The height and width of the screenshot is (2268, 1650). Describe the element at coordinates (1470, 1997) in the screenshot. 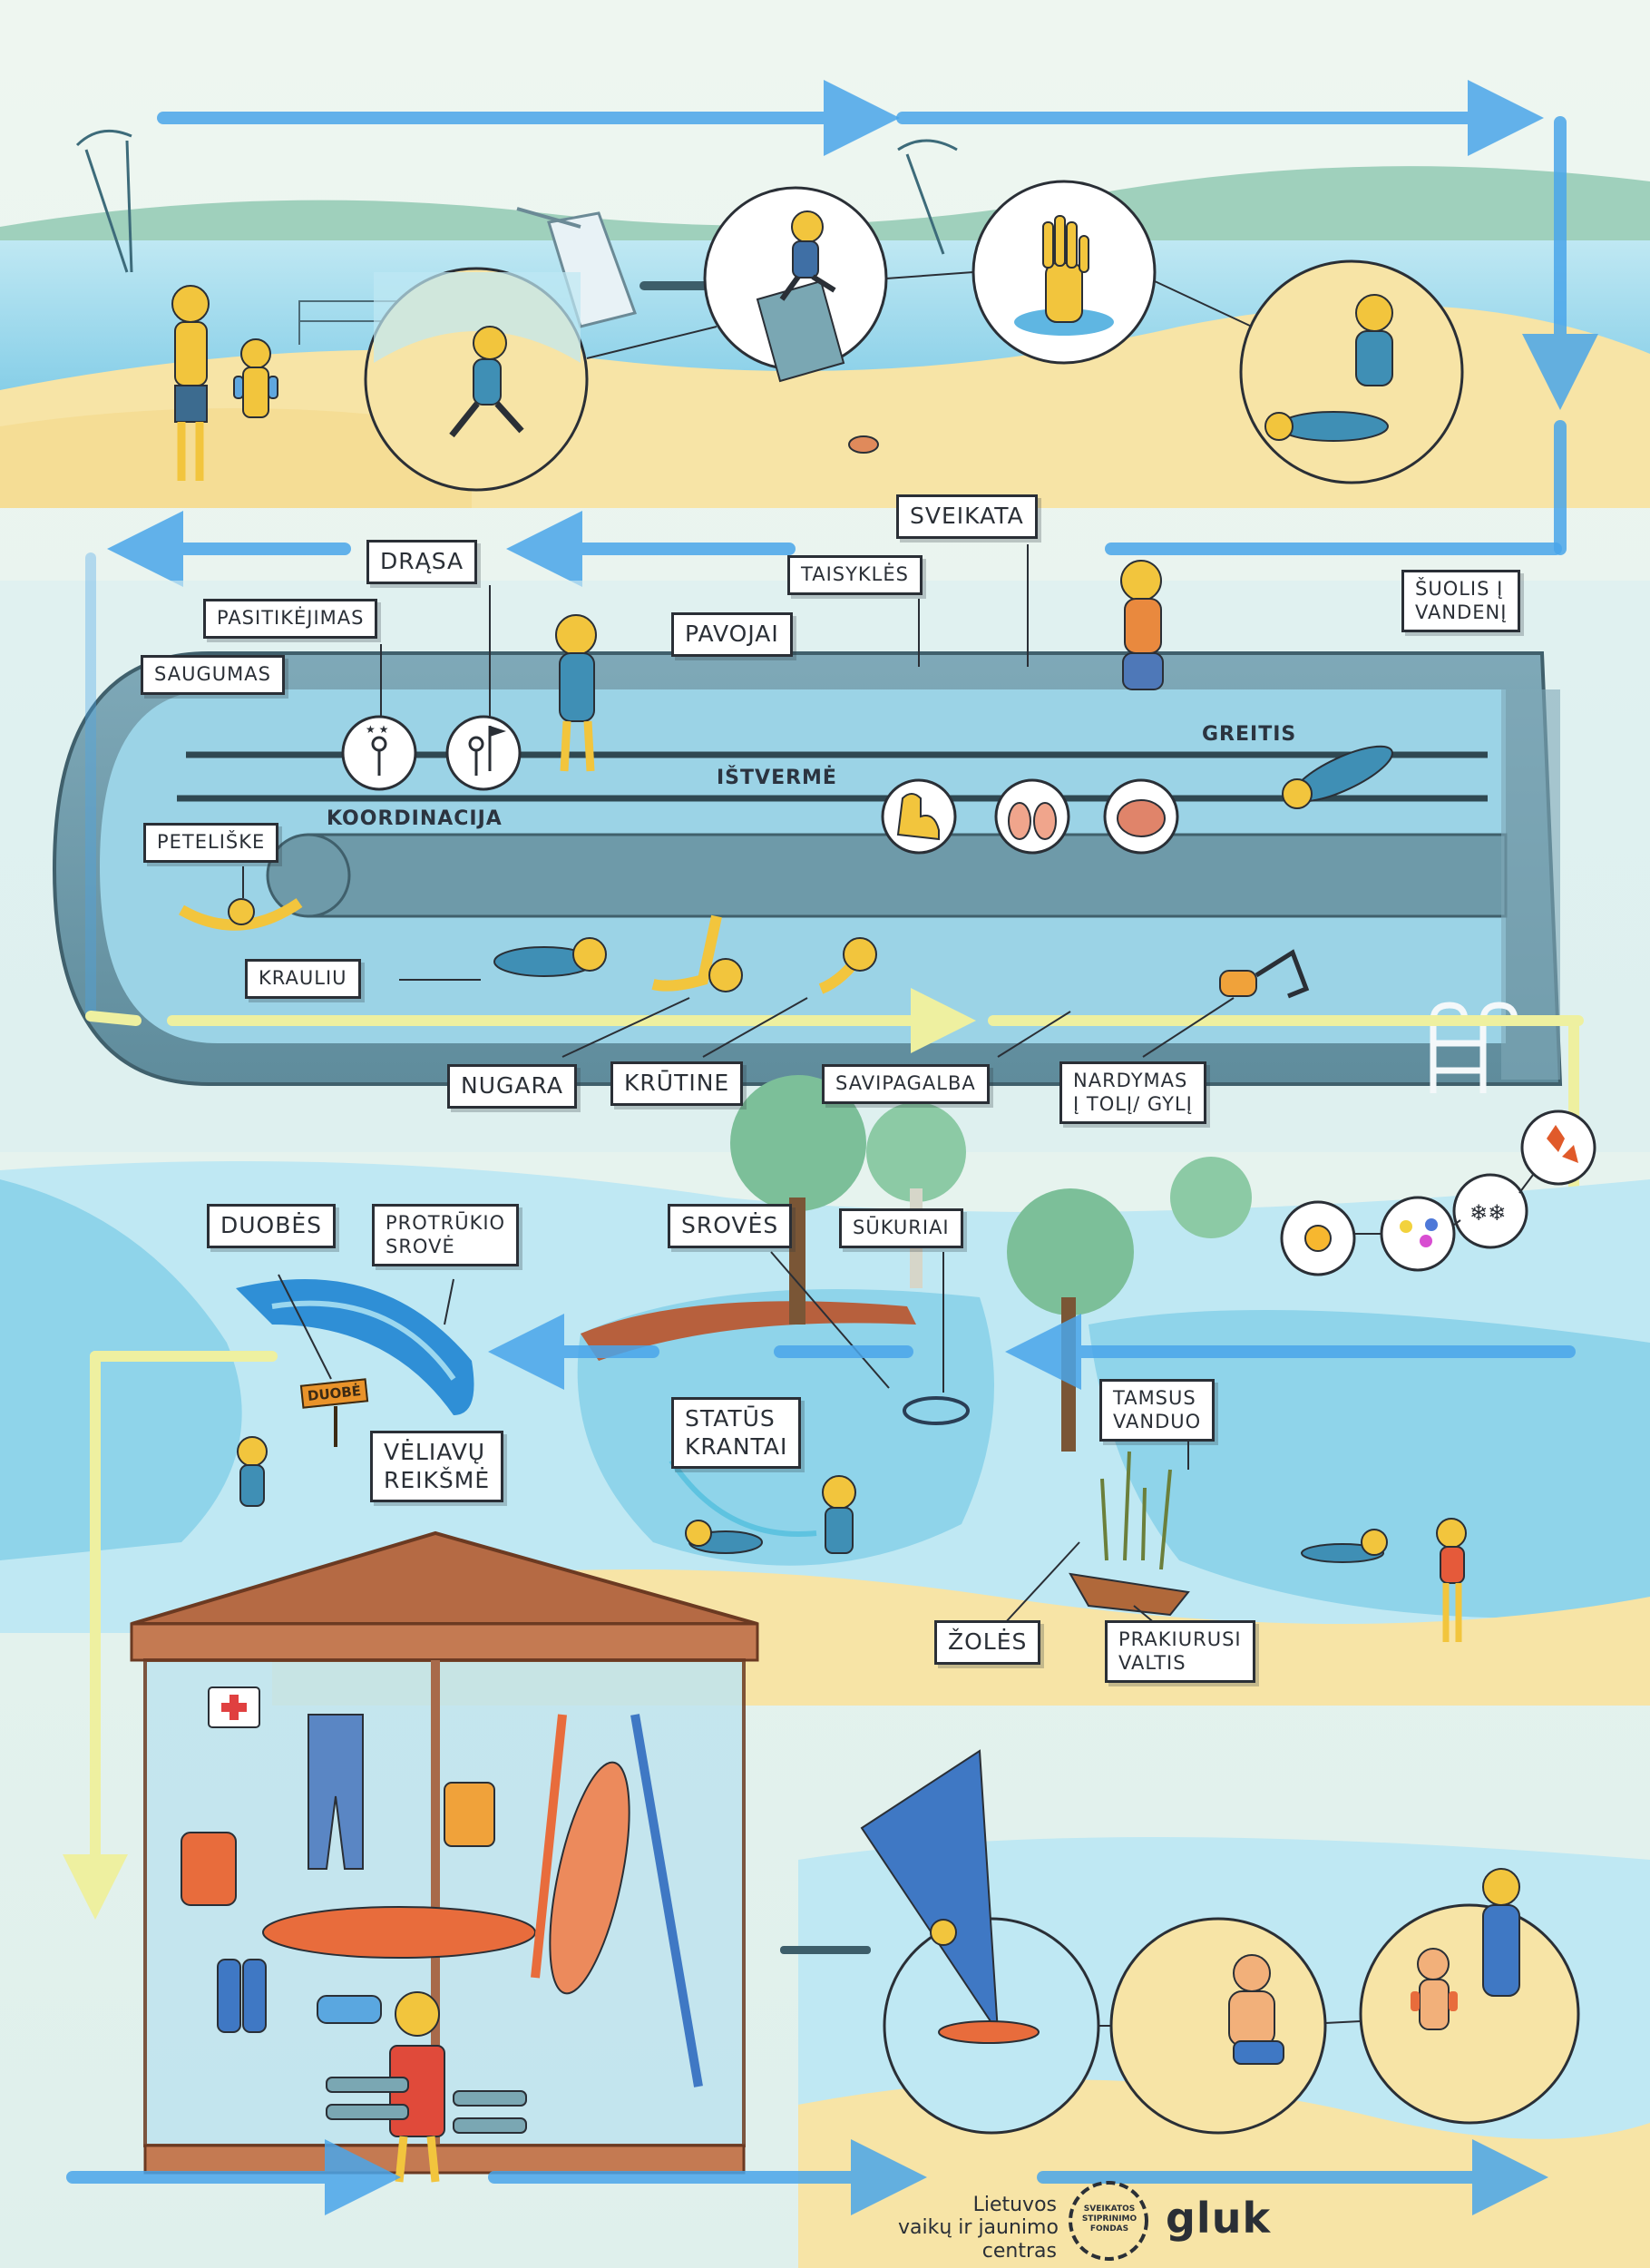

I see `parent-child-scene` at that location.